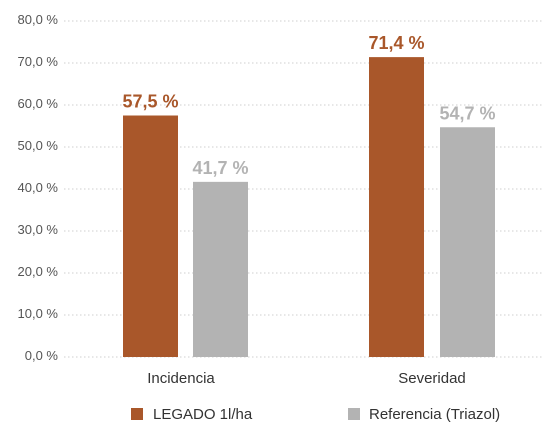 The height and width of the screenshot is (424, 543). What do you see at coordinates (42, 355) in the screenshot?
I see `y-tick-label: 0,0 %` at bounding box center [42, 355].